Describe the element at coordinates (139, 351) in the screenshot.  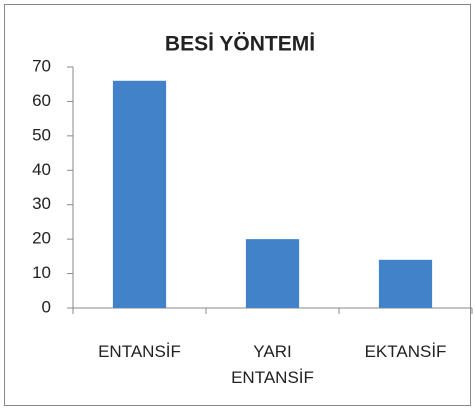
I see `x-tick-label: ENTANSİF` at that location.